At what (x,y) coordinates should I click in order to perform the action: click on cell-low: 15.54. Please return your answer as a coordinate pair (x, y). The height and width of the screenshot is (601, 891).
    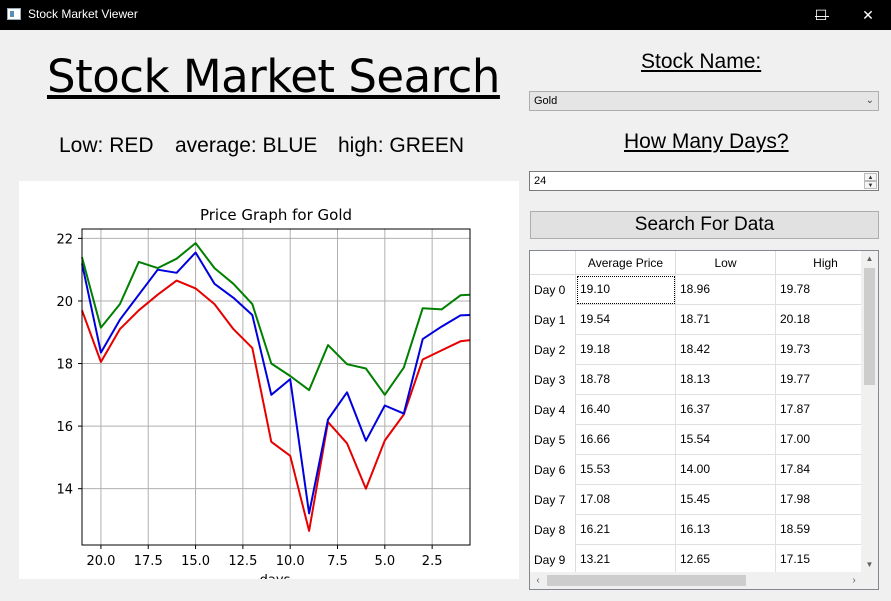
    Looking at the image, I should click on (726, 440).